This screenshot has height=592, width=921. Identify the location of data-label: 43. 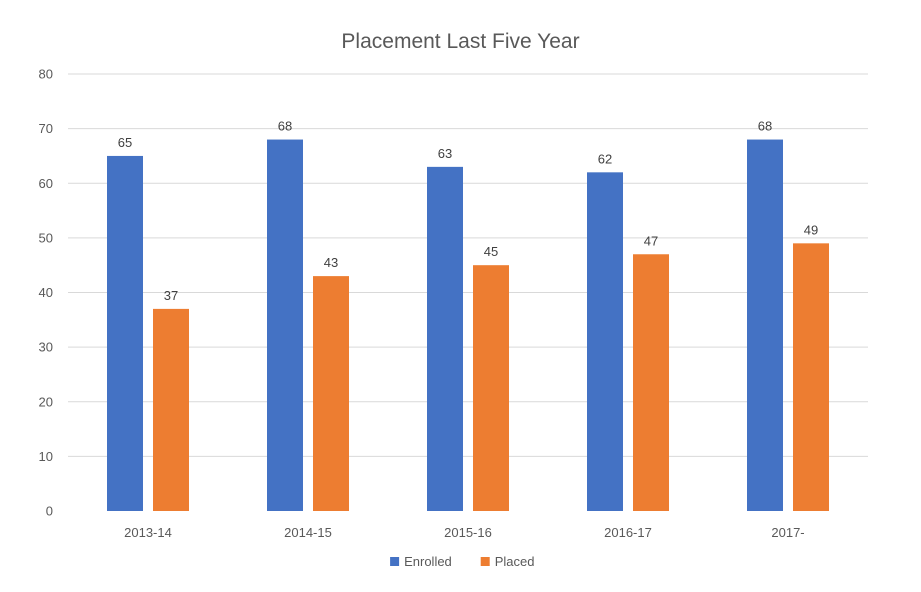
(331, 262).